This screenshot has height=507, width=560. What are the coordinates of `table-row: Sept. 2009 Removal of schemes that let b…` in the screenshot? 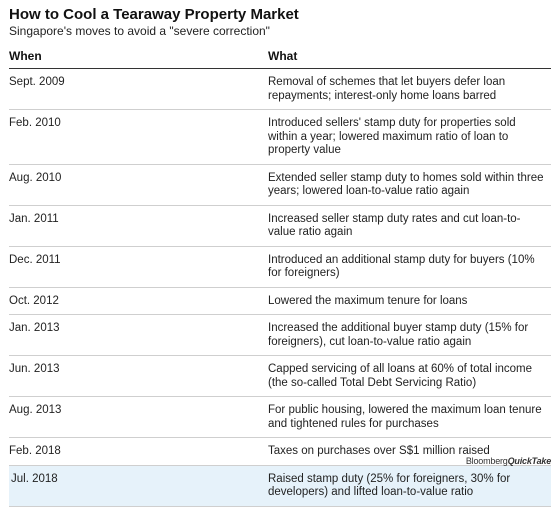 It's located at (280, 89).